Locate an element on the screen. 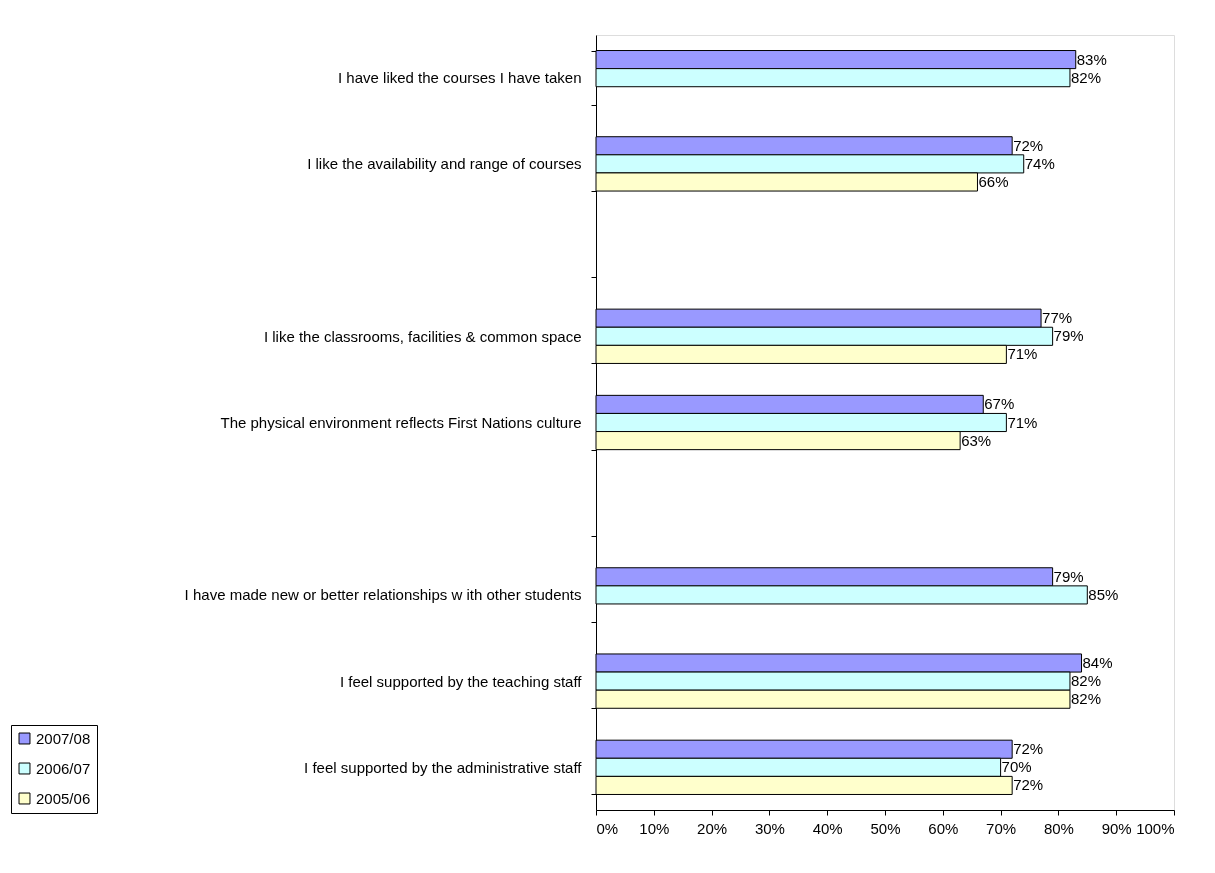 Image resolution: width=1215 pixels, height=873 pixels. data-label: 63% is located at coordinates (976, 440).